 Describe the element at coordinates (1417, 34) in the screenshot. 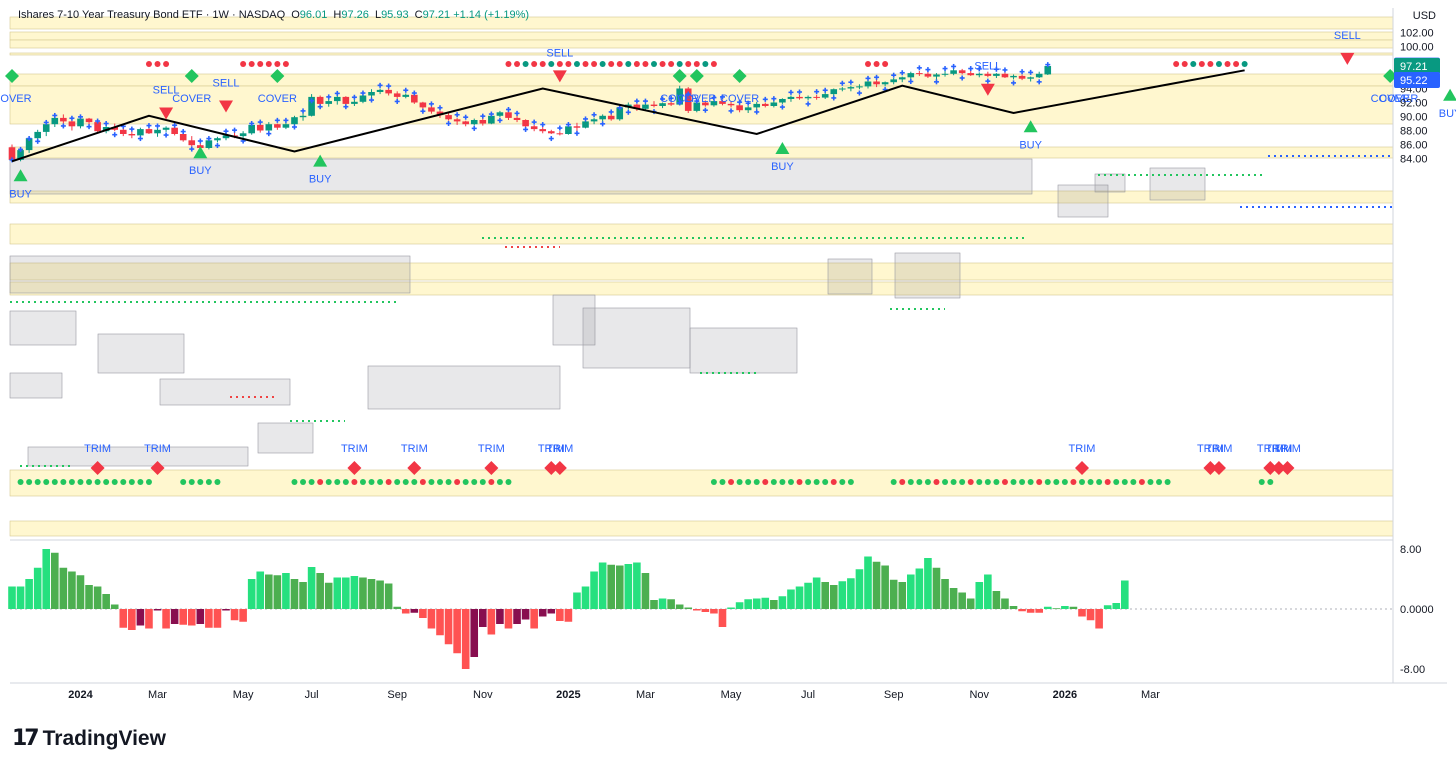

I see `price-tick-label: 102.00` at that location.